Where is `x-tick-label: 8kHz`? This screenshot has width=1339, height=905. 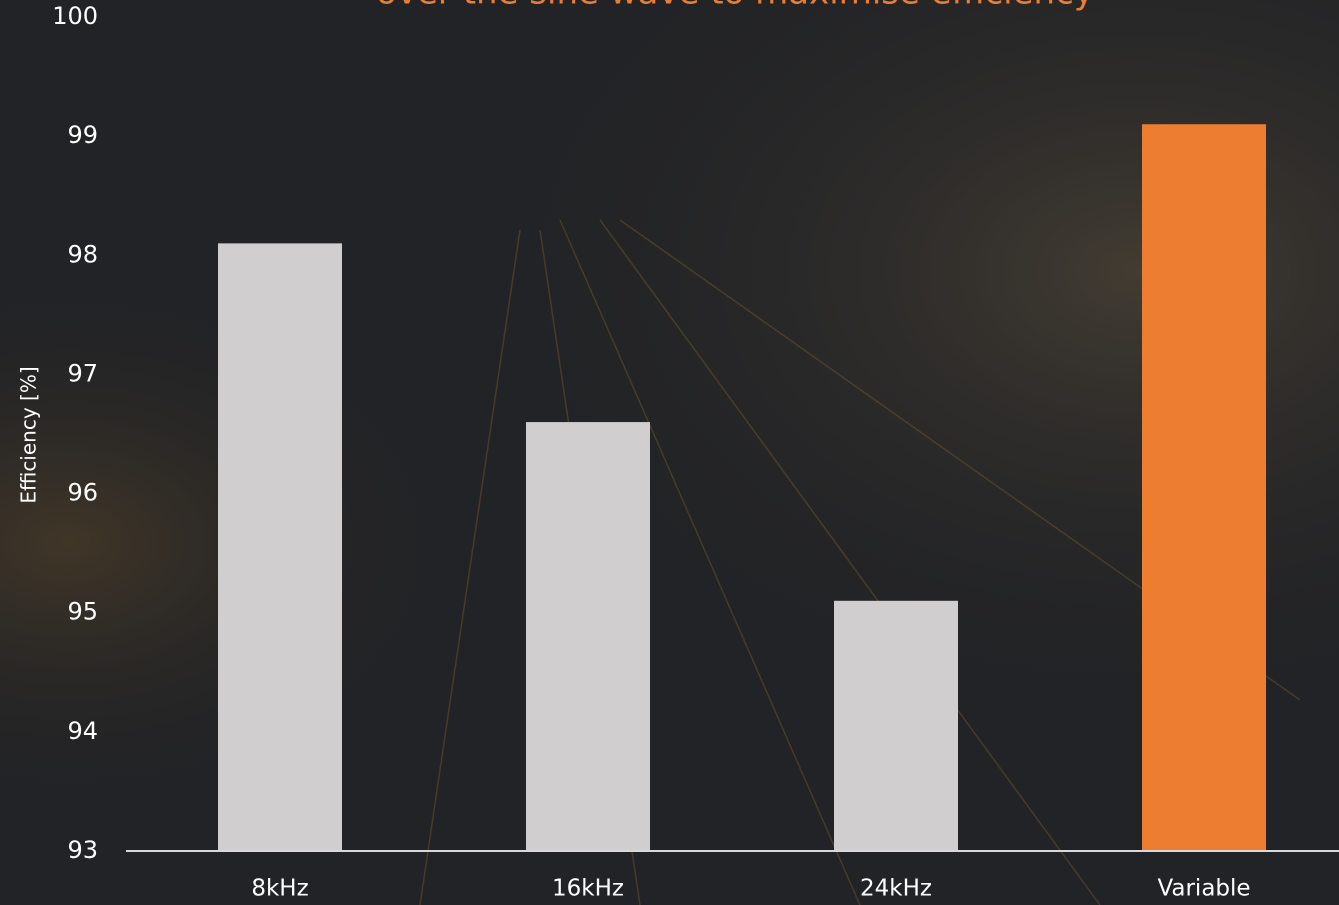 x-tick-label: 8kHz is located at coordinates (279, 889).